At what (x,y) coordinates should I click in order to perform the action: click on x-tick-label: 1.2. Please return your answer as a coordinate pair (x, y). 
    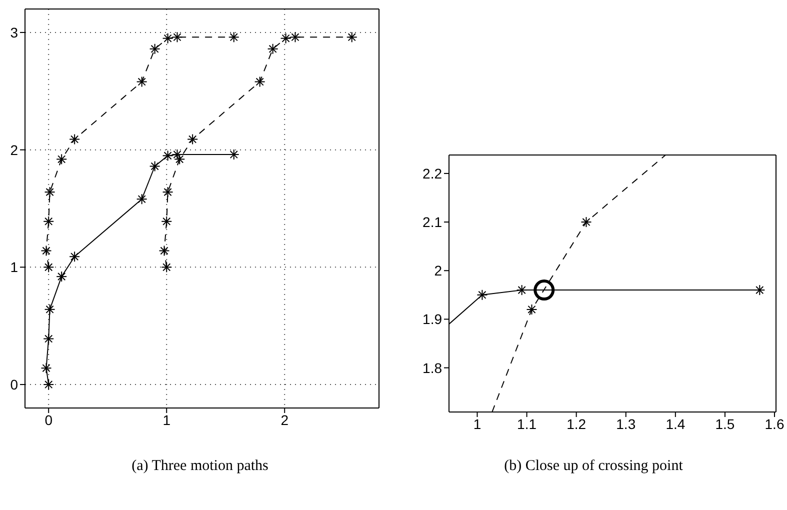
    Looking at the image, I should click on (576, 424).